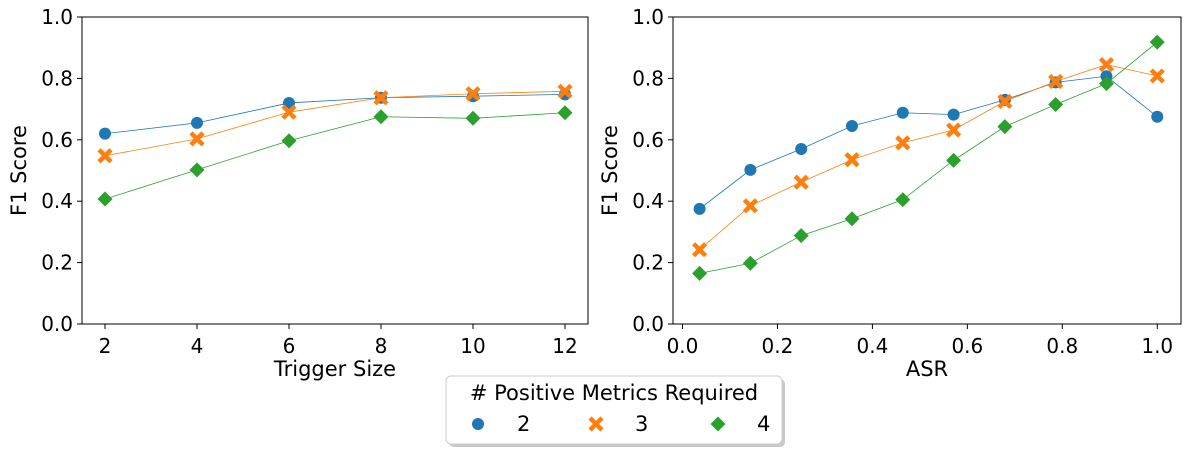 This screenshot has width=1189, height=453. Describe the element at coordinates (1062, 346) in the screenshot. I see `x-tick-label: 0.8` at that location.